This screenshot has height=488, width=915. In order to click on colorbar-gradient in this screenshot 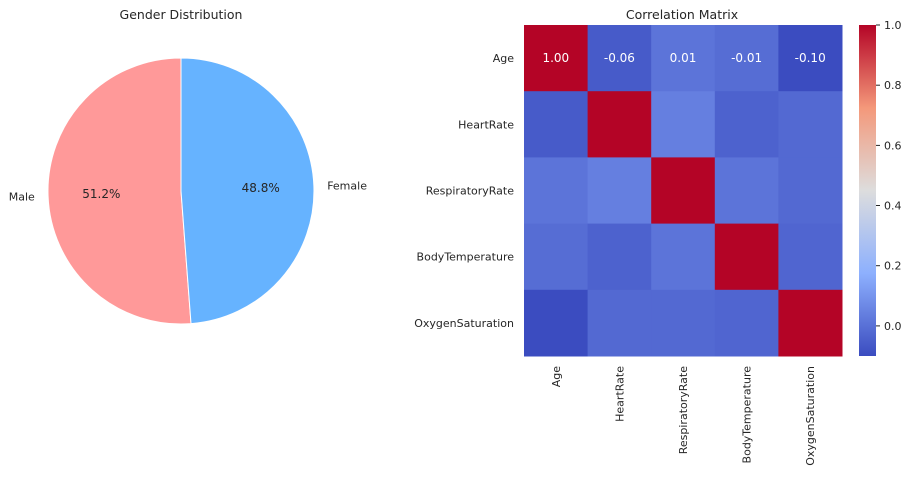, I will do `click(867, 190)`.